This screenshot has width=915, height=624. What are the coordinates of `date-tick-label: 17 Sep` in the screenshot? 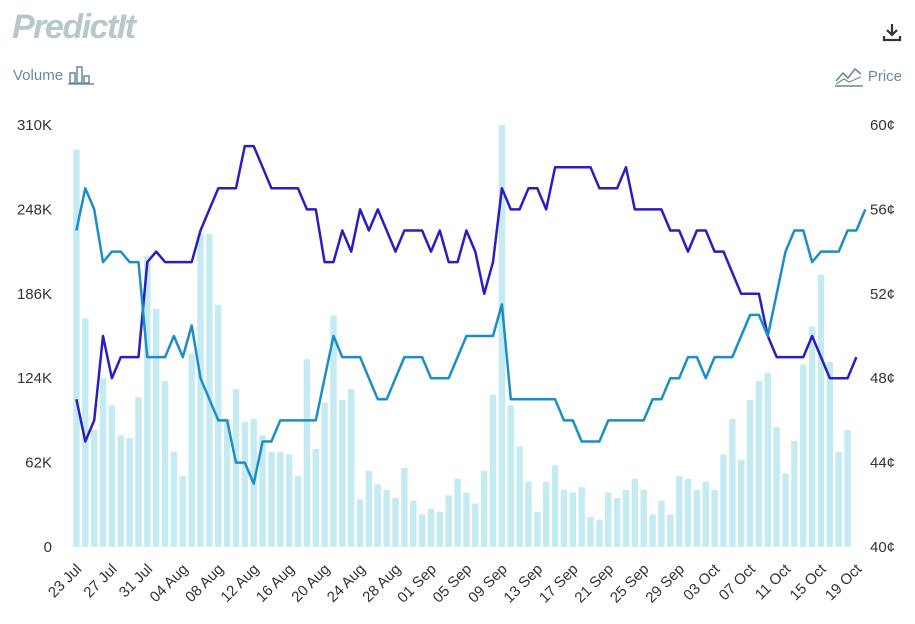 It's located at (559, 584).